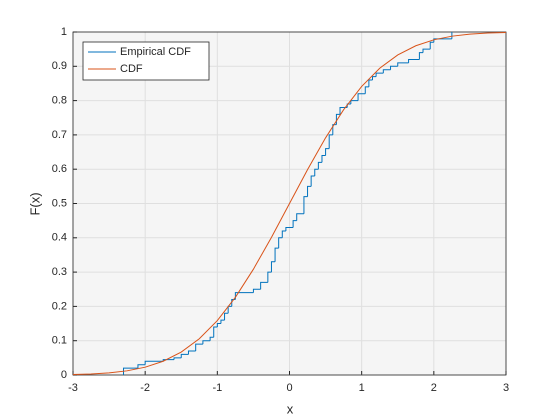 The height and width of the screenshot is (420, 560). Describe the element at coordinates (506, 388) in the screenshot. I see `x-tick-label: 3` at that location.